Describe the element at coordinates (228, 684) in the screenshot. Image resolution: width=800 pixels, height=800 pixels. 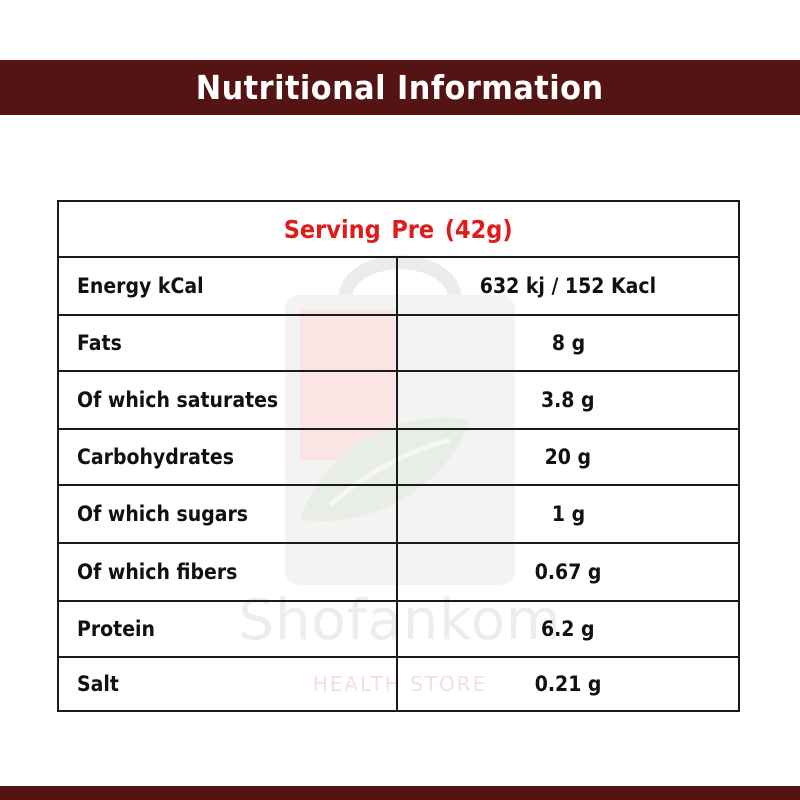
I see `nutrient-label: Salt` at that location.